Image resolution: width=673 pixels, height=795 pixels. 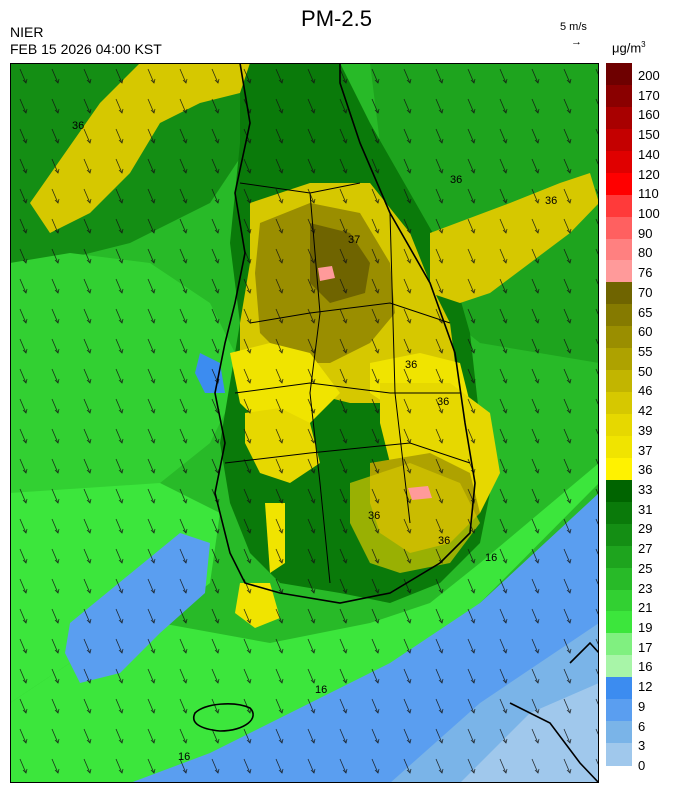 I want to click on legend-label: 76, so click(x=645, y=273).